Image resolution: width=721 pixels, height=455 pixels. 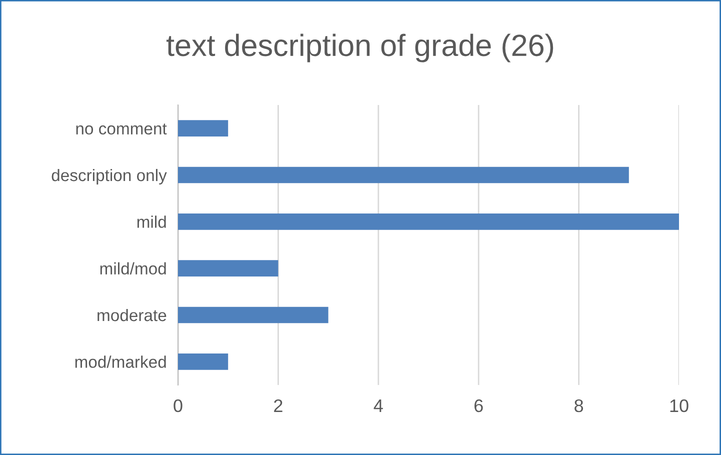 I want to click on x-tick-label: 2, so click(x=278, y=405).